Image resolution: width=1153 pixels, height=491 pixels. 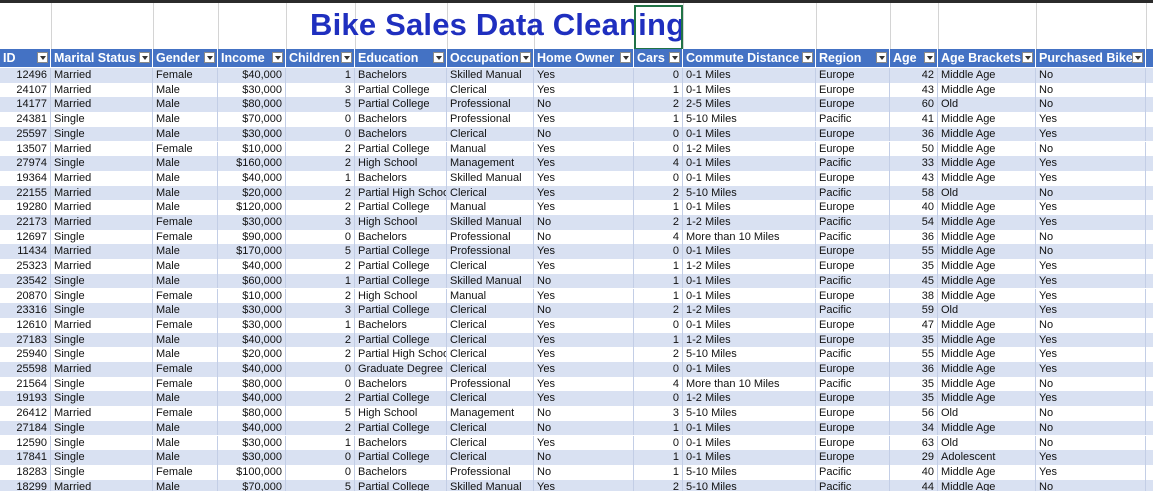 I want to click on cell-age: 50, so click(x=914, y=149).